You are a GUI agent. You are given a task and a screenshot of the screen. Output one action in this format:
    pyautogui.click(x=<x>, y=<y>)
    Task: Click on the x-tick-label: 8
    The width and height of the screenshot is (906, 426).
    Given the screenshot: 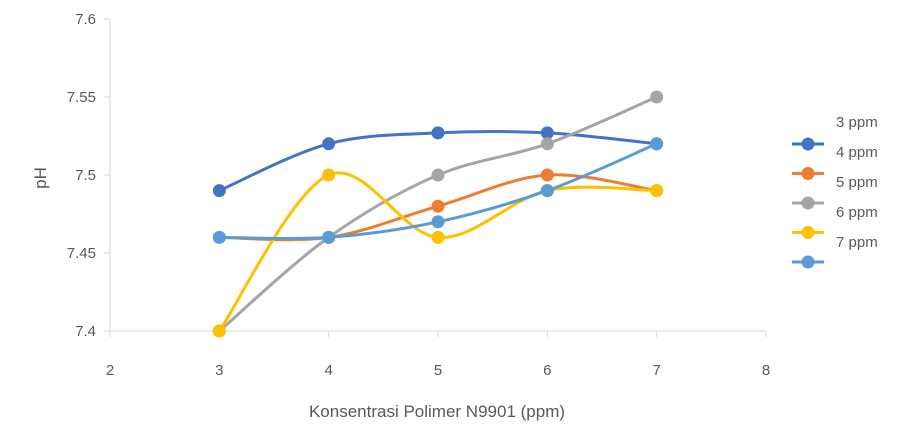 What is the action you would take?
    pyautogui.click(x=766, y=370)
    